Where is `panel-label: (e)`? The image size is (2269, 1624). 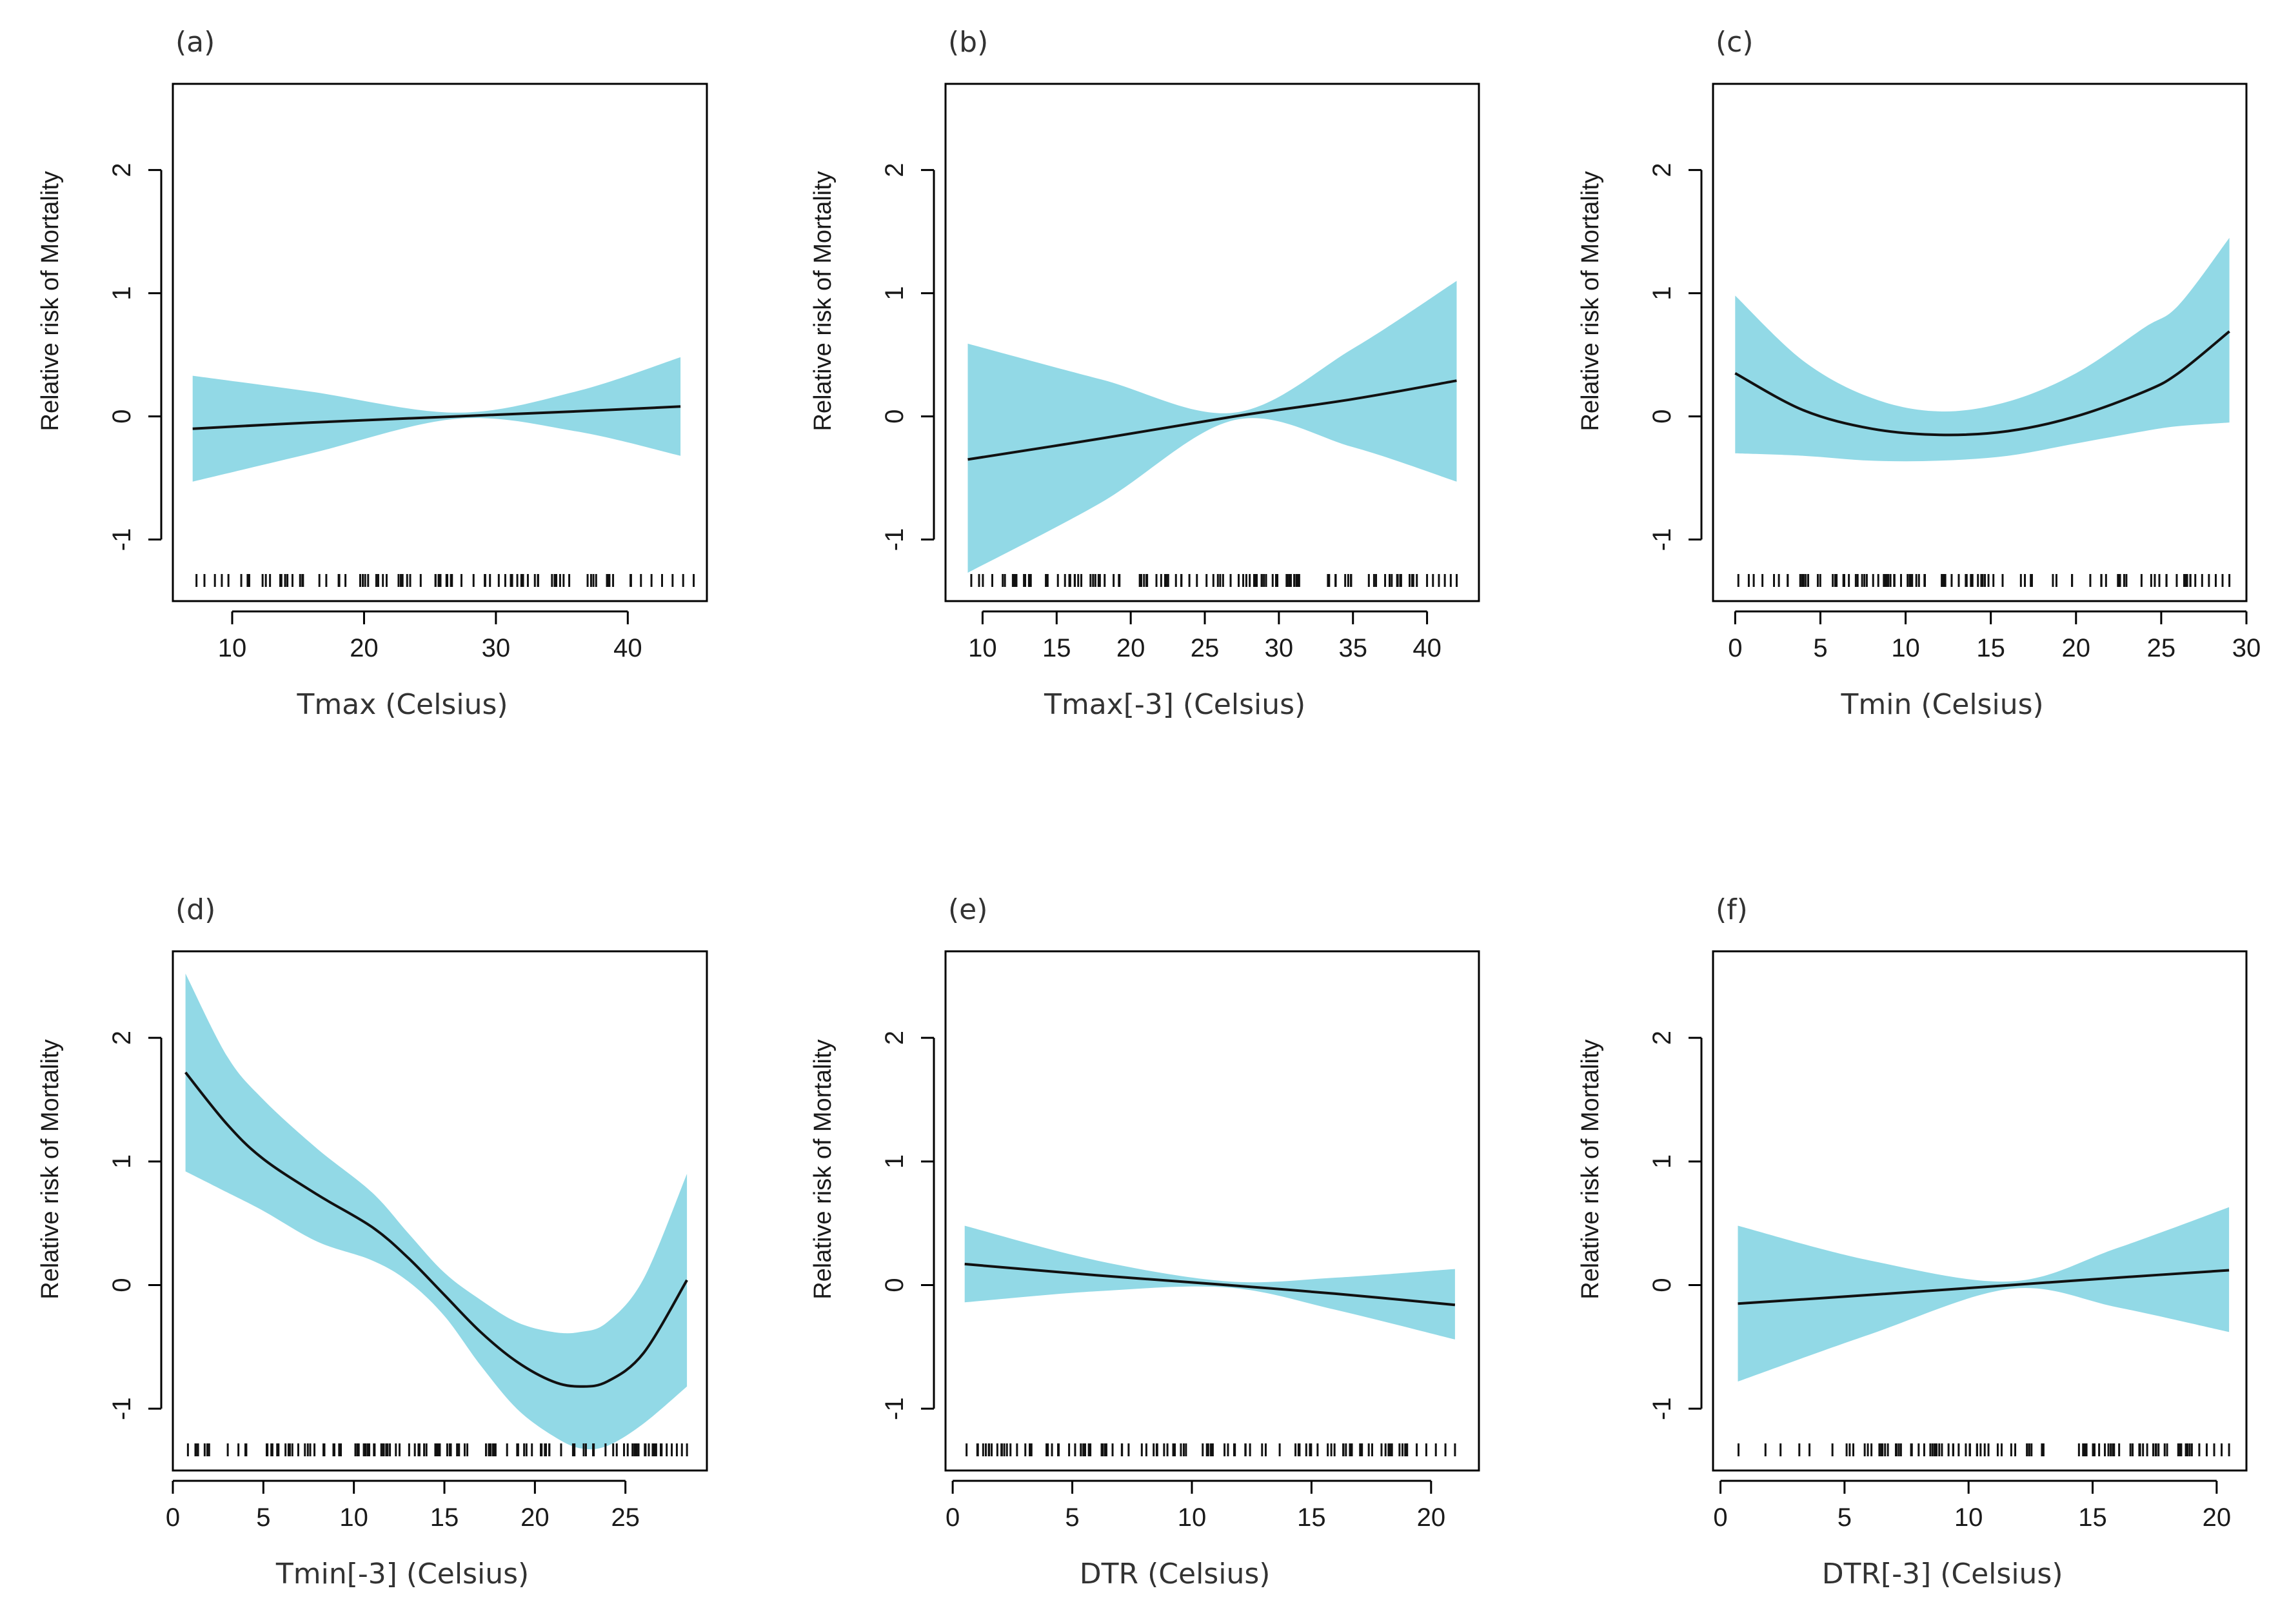
panel-label: (e) is located at coordinates (967, 909).